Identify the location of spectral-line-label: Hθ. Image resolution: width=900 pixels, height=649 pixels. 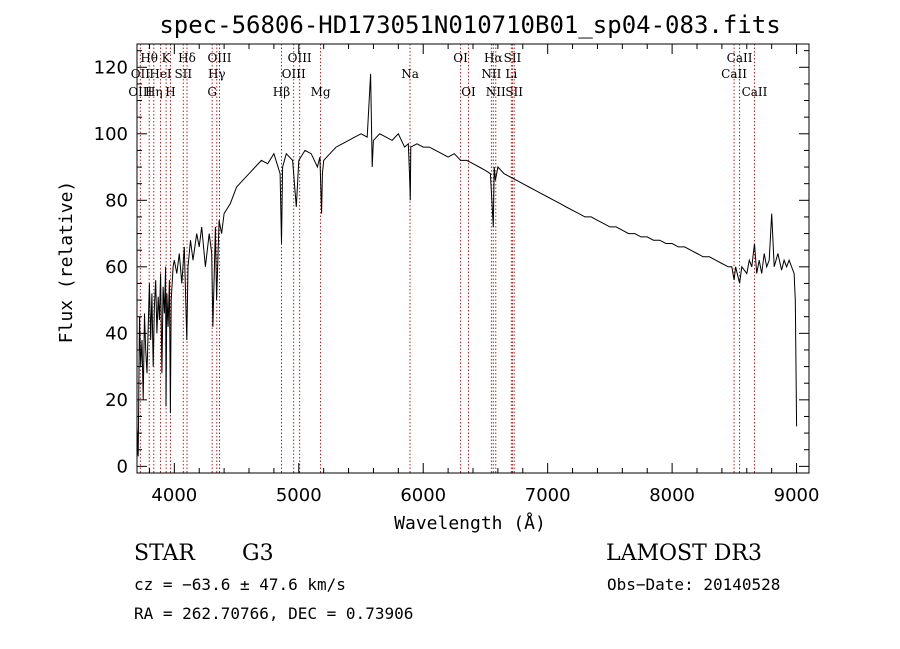
(149, 58).